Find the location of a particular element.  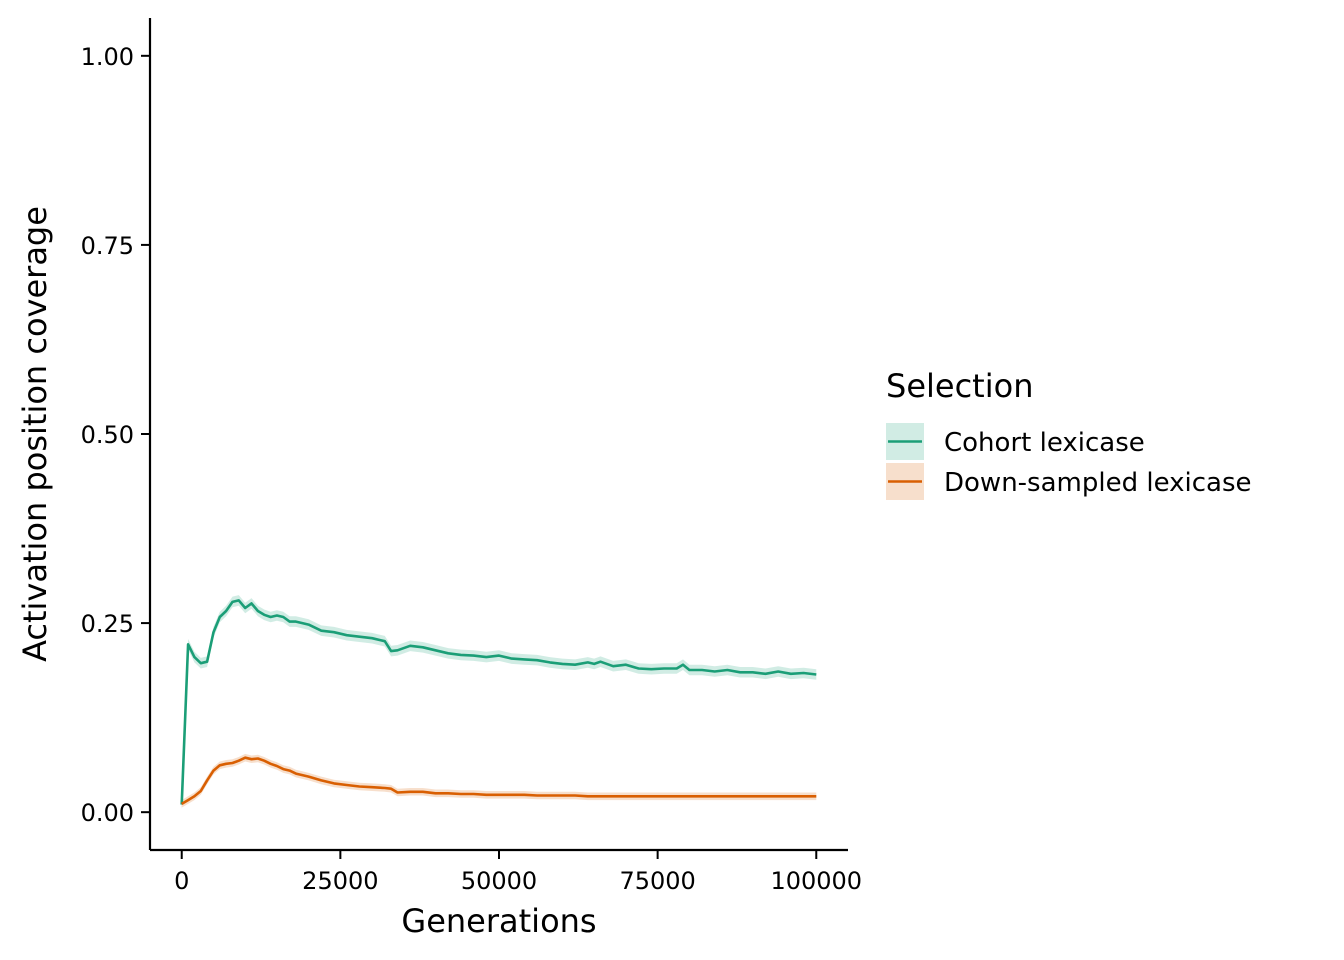

x-tick-label: 100000 is located at coordinates (816, 881).